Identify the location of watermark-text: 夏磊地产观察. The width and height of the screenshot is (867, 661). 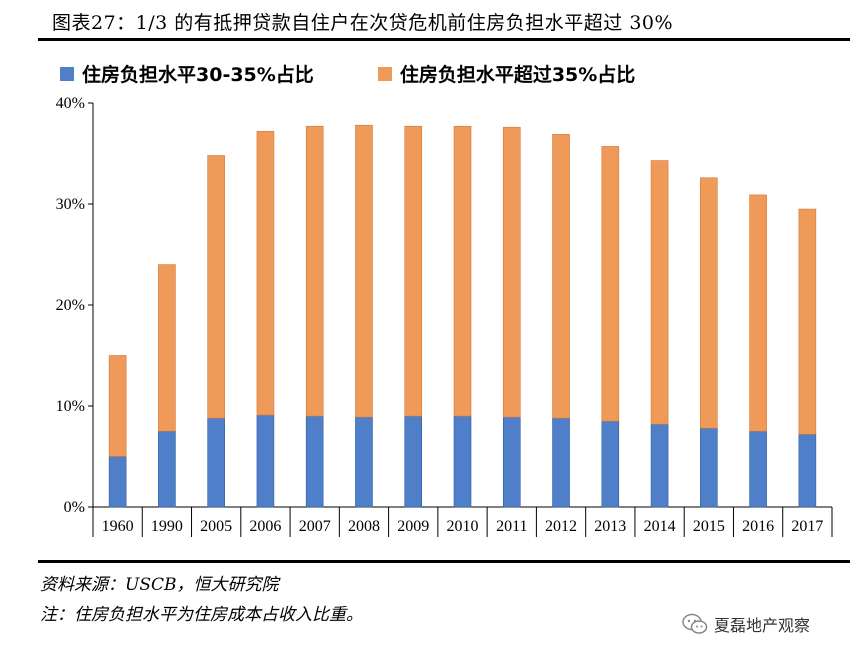
(762, 625).